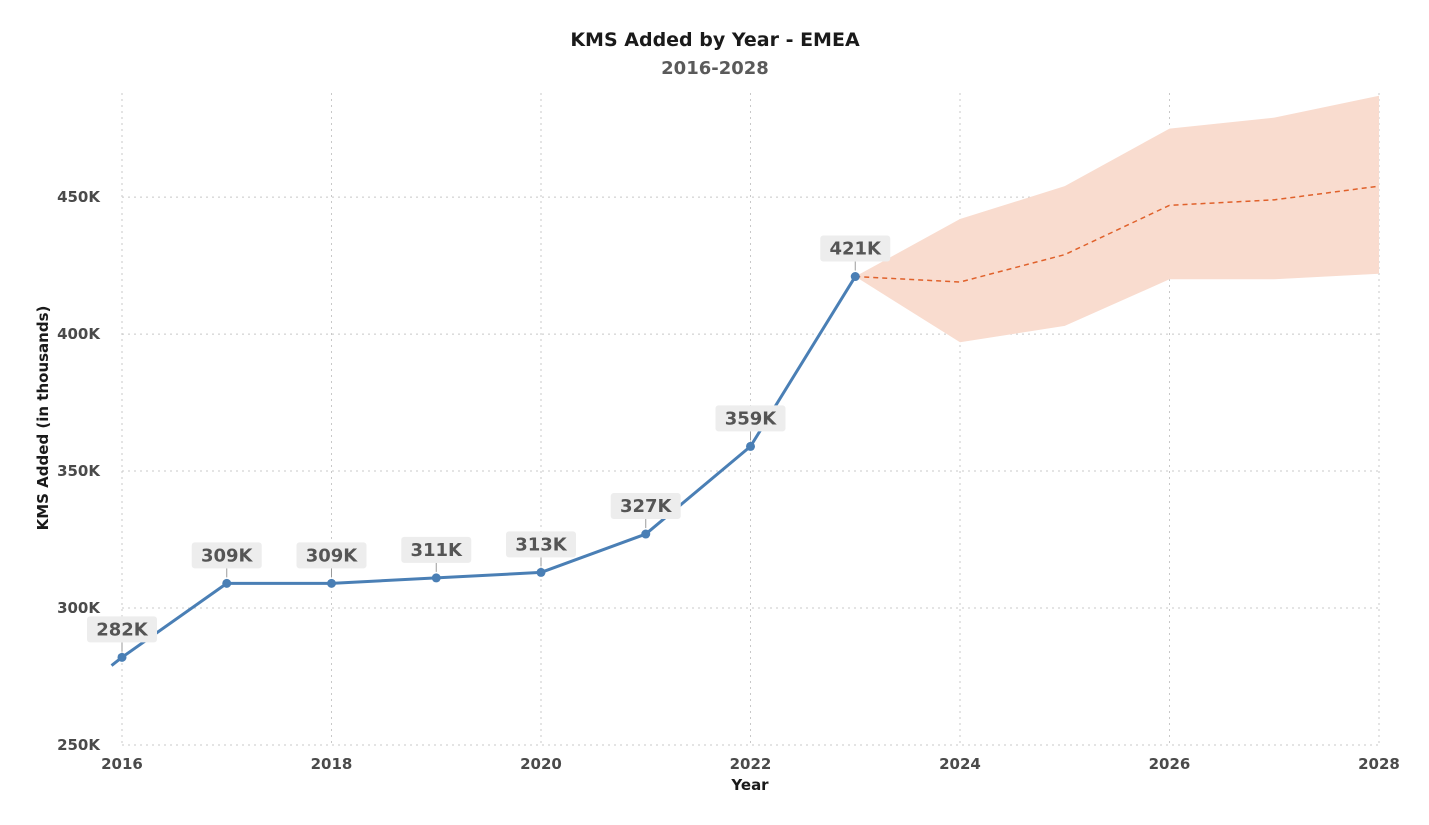 The height and width of the screenshot is (825, 1429). Describe the element at coordinates (79, 197) in the screenshot. I see `y-tick-label: 450K` at that location.